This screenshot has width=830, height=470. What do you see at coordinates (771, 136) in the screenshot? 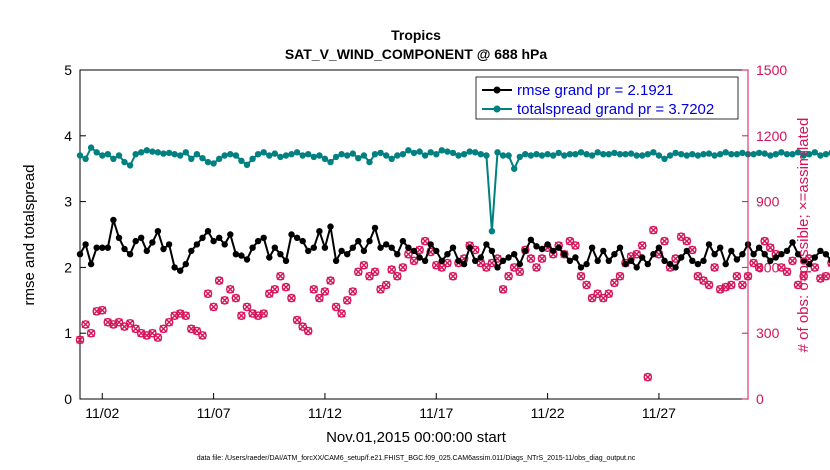
I see `y-right-tick-label: 1200` at bounding box center [771, 136].